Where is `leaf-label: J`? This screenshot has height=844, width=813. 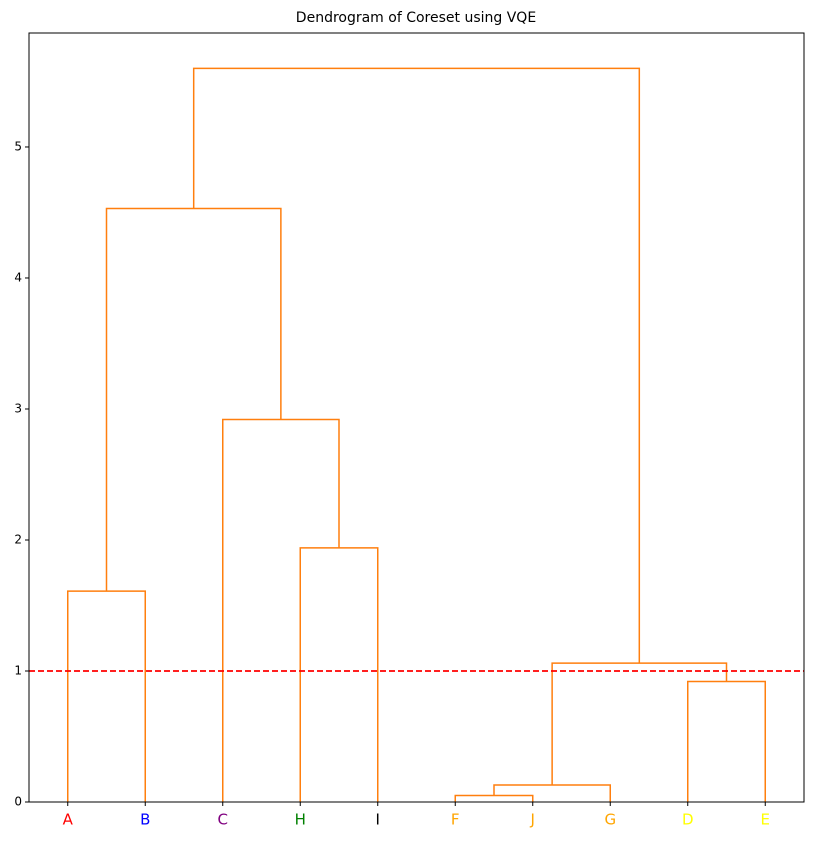
leaf-label: J is located at coordinates (532, 820).